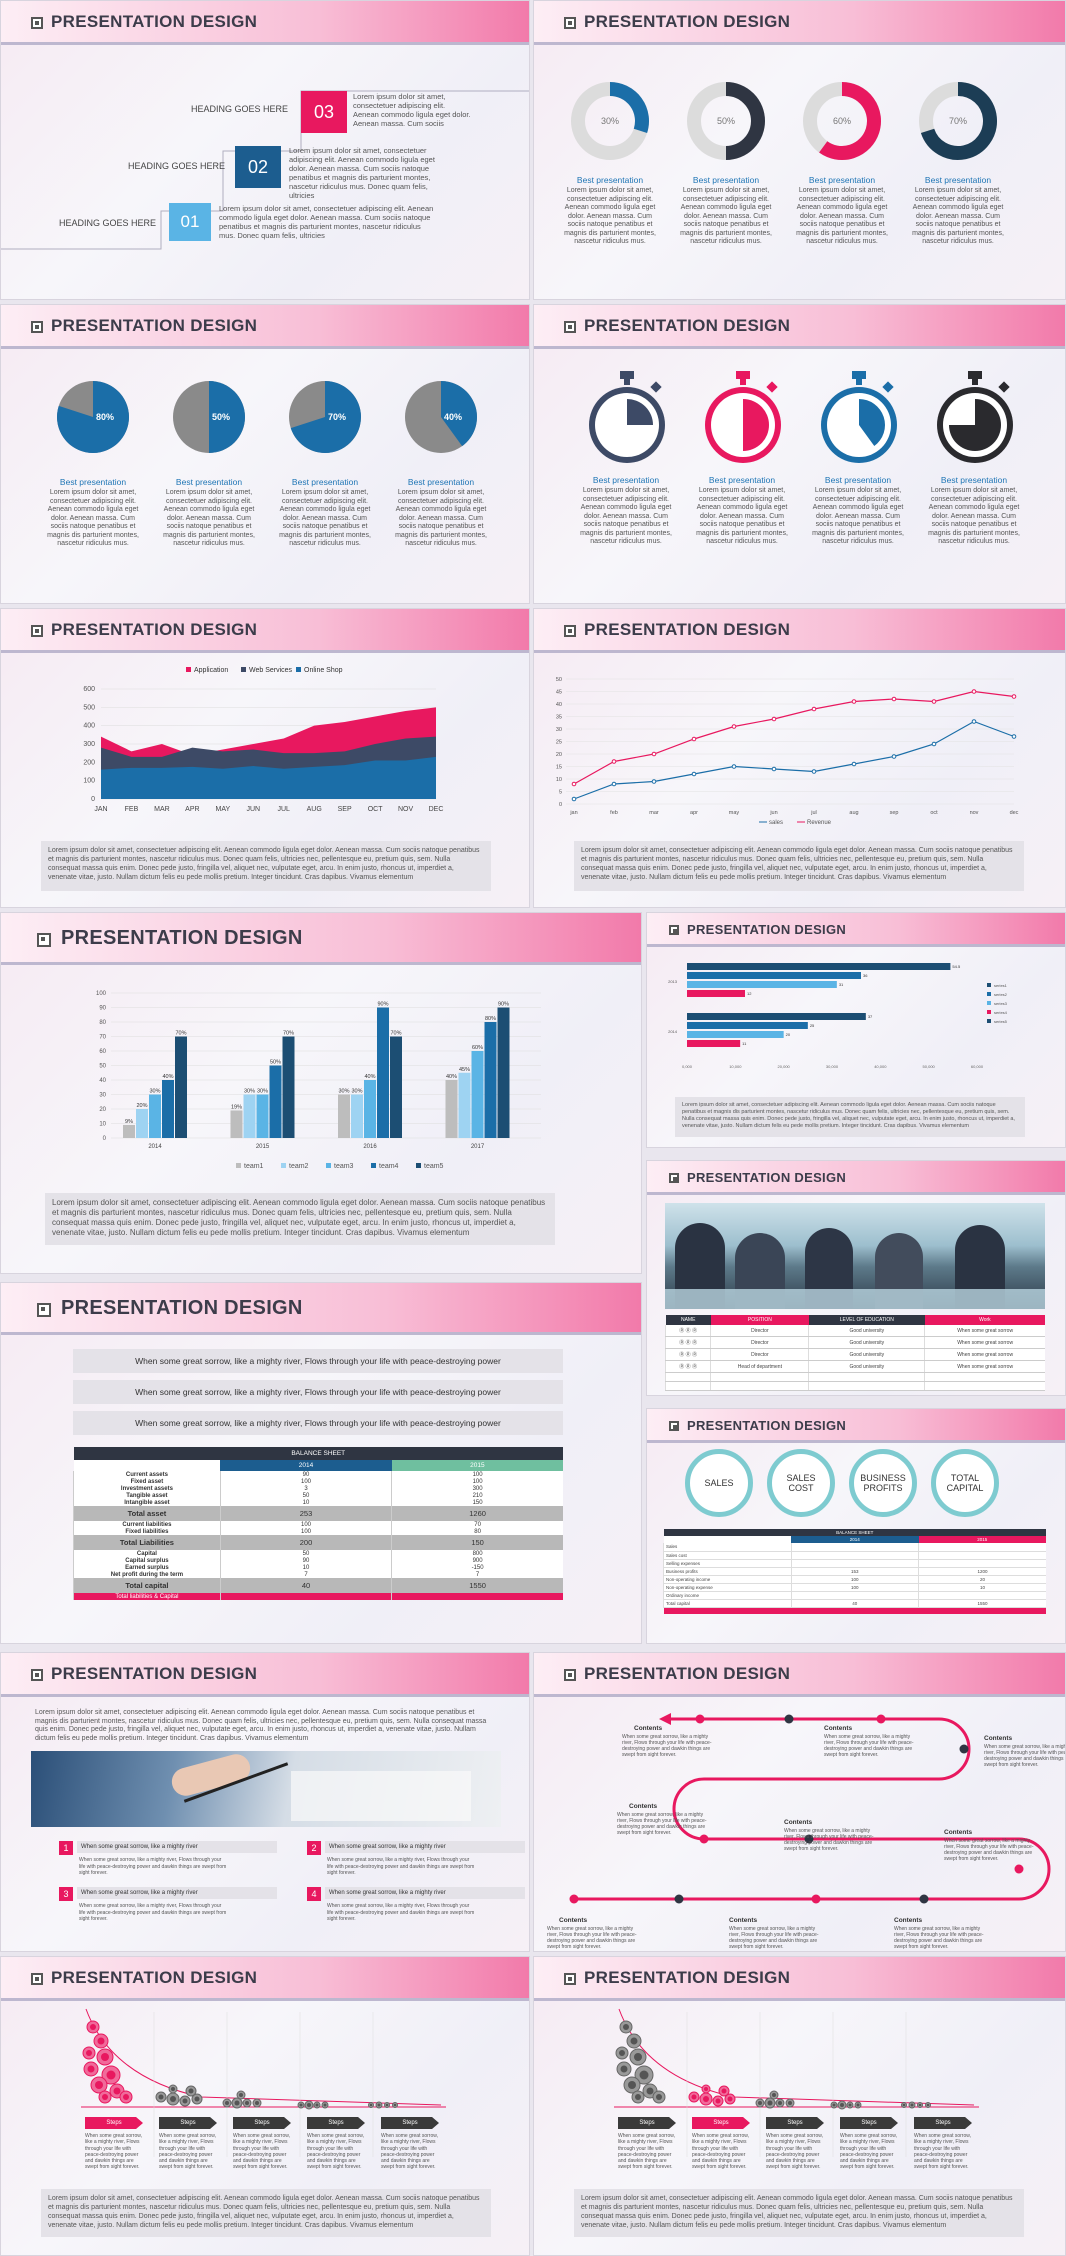  I want to click on timeline-node, so click(700, 1719).